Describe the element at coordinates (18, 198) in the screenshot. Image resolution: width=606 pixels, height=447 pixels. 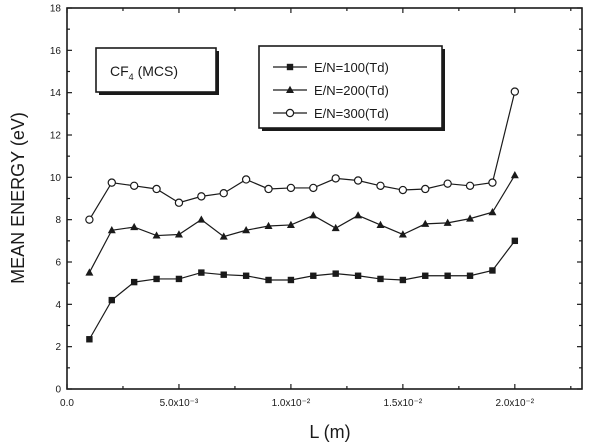
I see `y-axis-title: MEAN ENERGY (eV)` at that location.